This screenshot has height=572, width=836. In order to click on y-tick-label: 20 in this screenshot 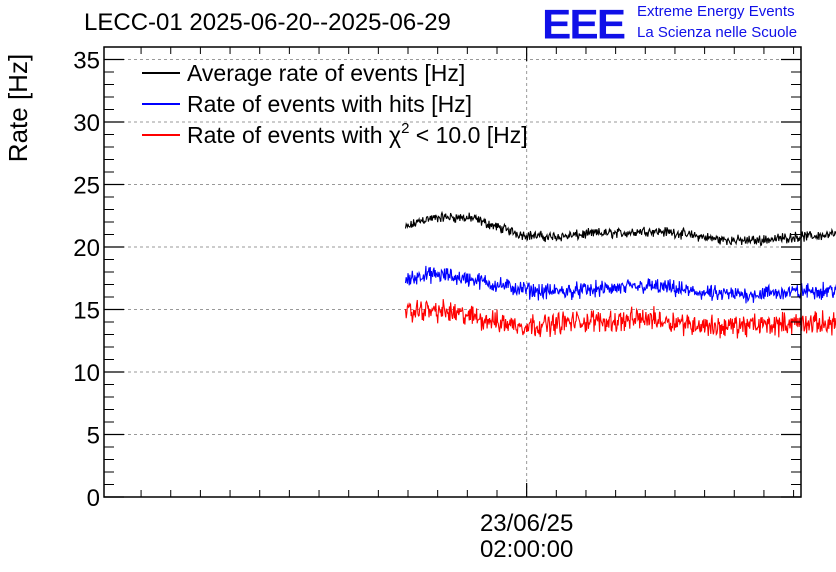, I will do `click(86, 248)`.